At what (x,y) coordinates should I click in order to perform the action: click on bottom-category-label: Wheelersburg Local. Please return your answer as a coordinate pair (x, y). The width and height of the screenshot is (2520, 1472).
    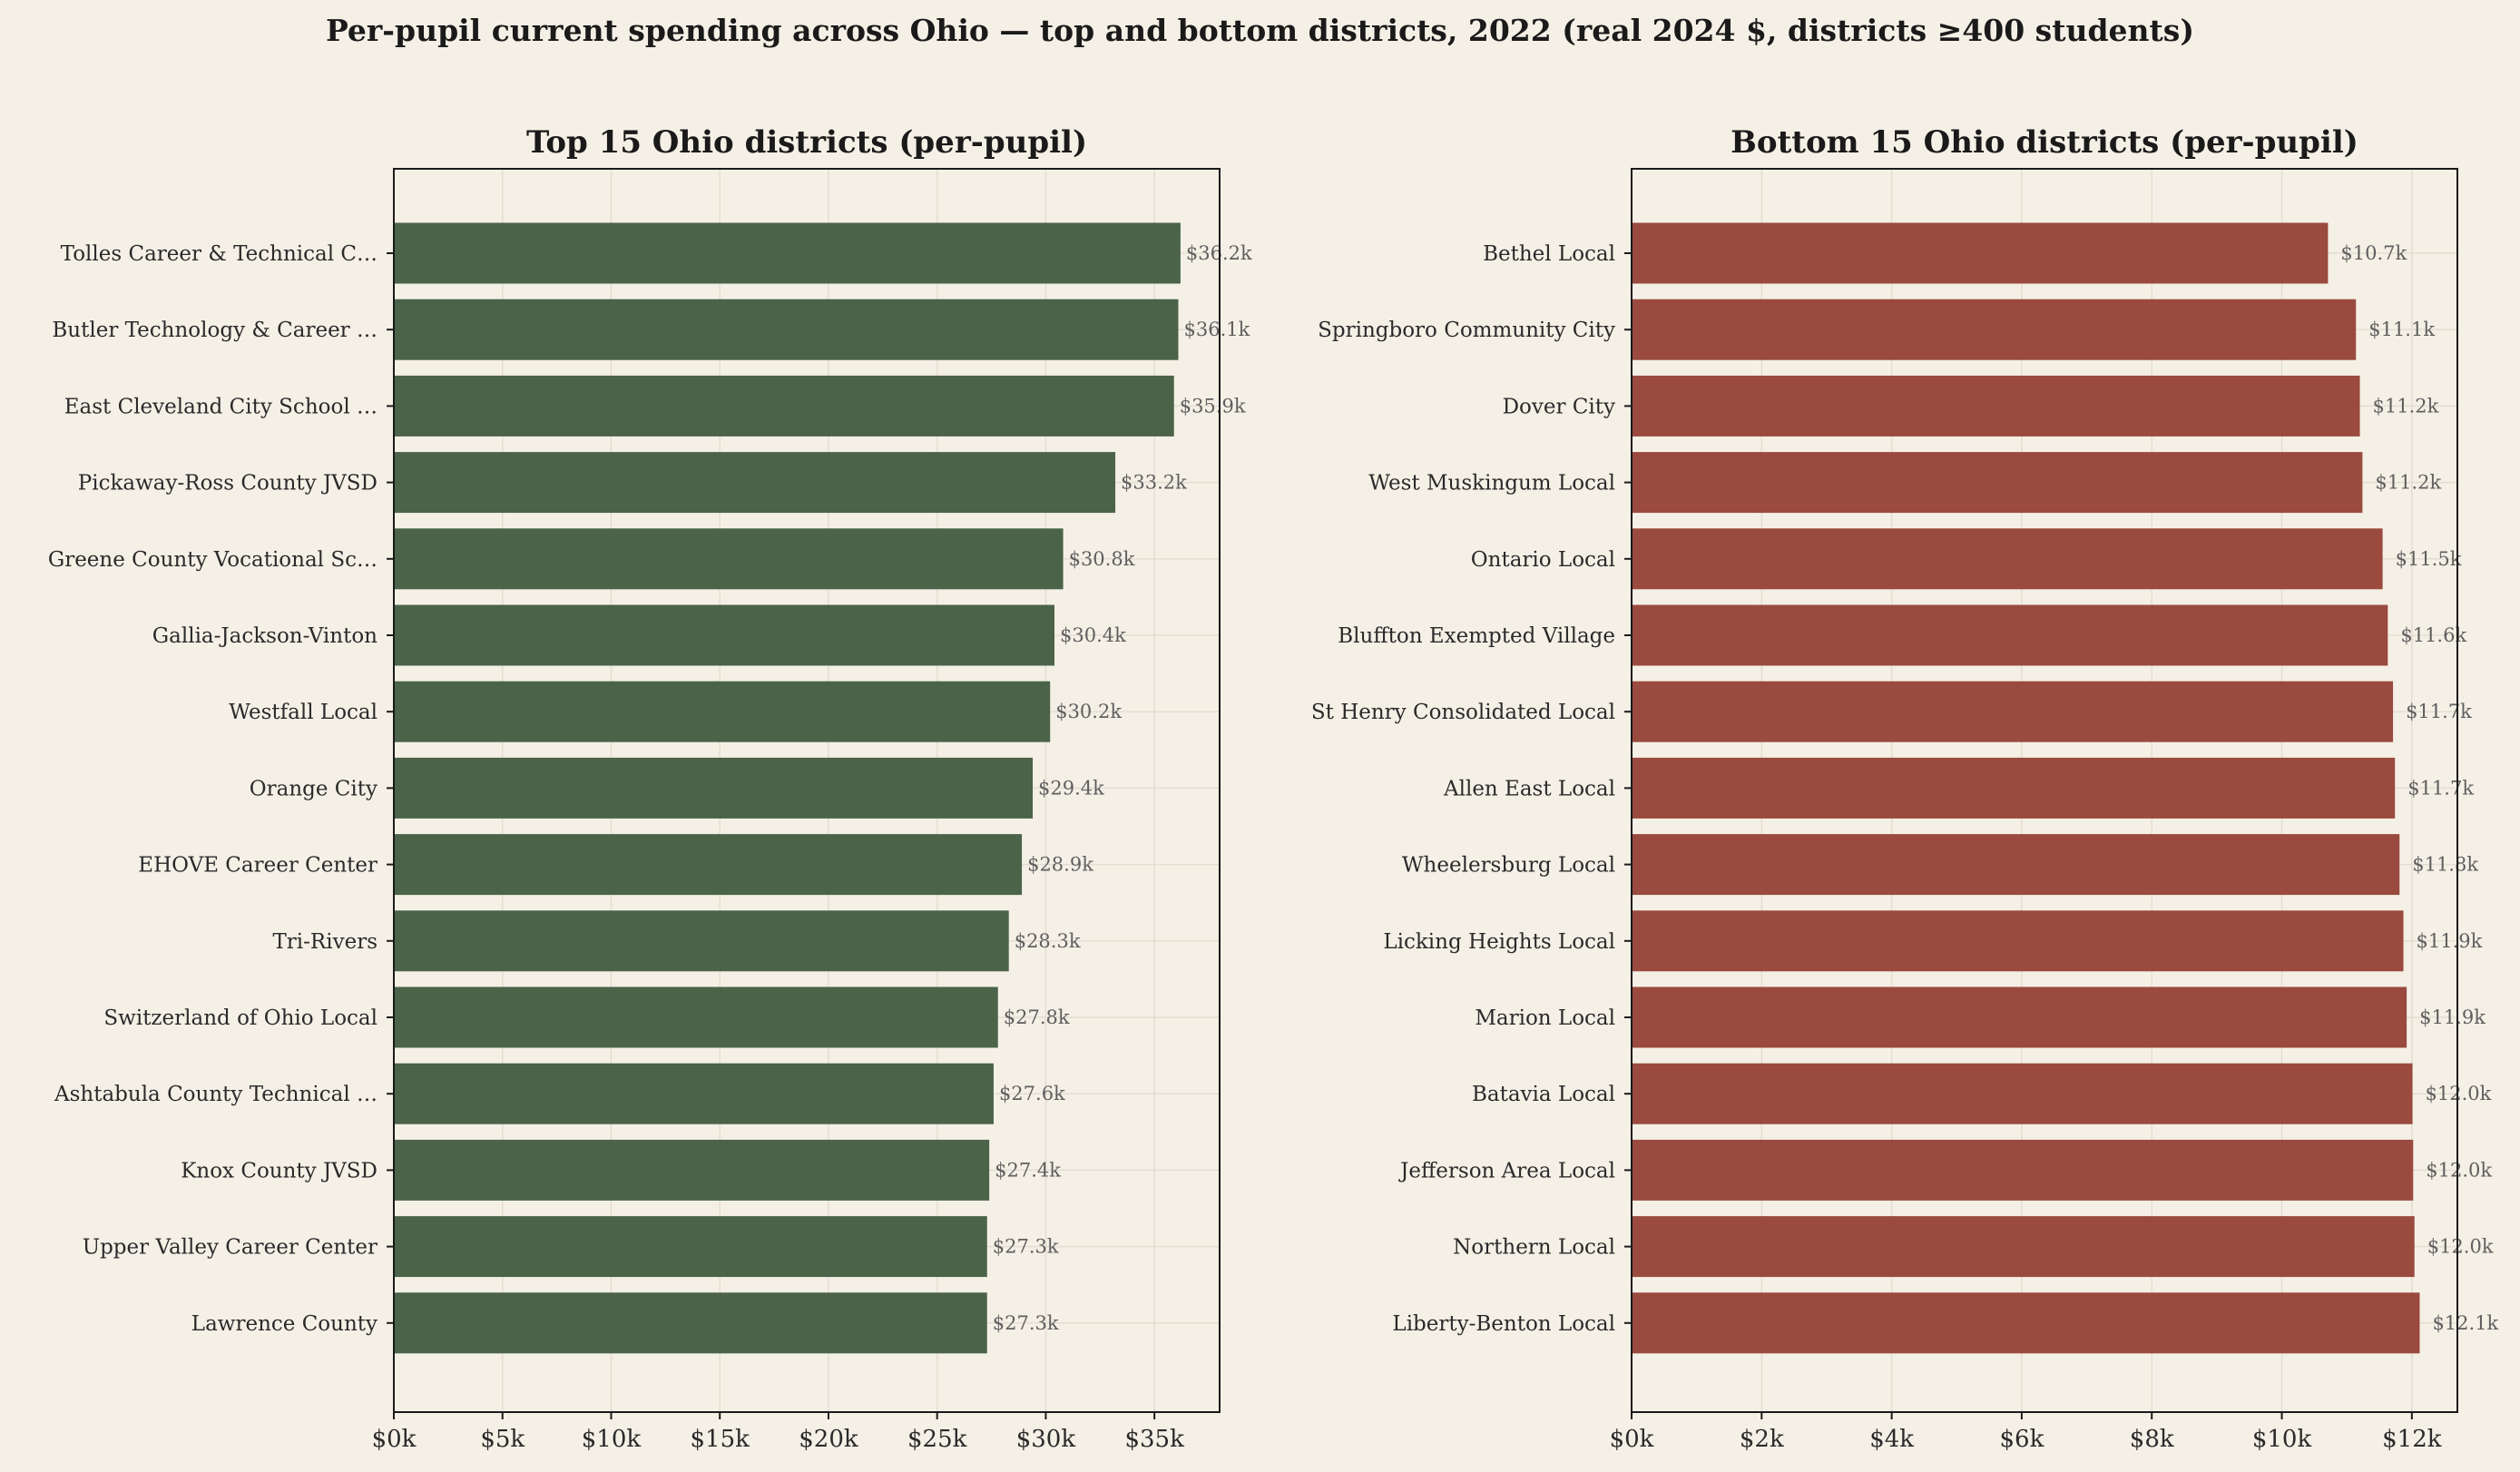
    Looking at the image, I should click on (1508, 866).